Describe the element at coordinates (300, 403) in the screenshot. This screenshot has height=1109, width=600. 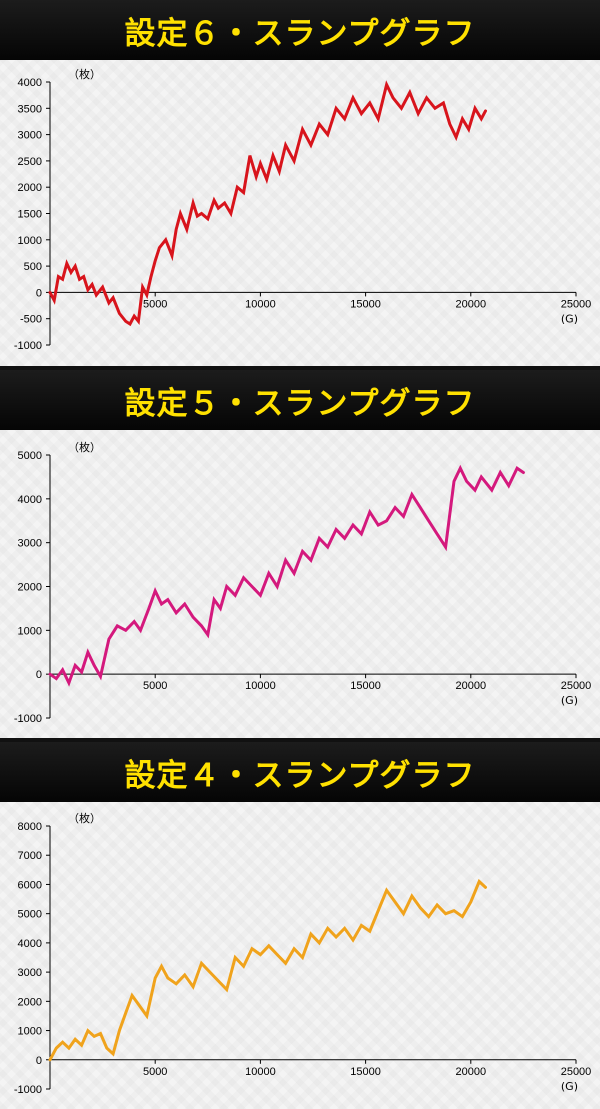
I see `chart-title-setting5: 設定５・スランプグラフ` at that location.